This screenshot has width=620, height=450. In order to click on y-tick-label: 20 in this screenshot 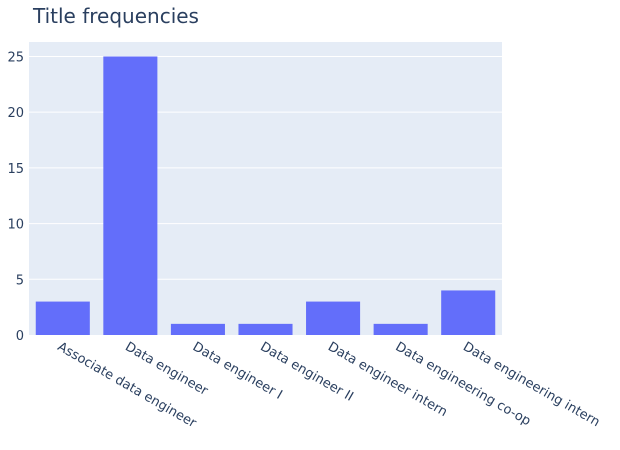, I will do `click(15, 113)`.